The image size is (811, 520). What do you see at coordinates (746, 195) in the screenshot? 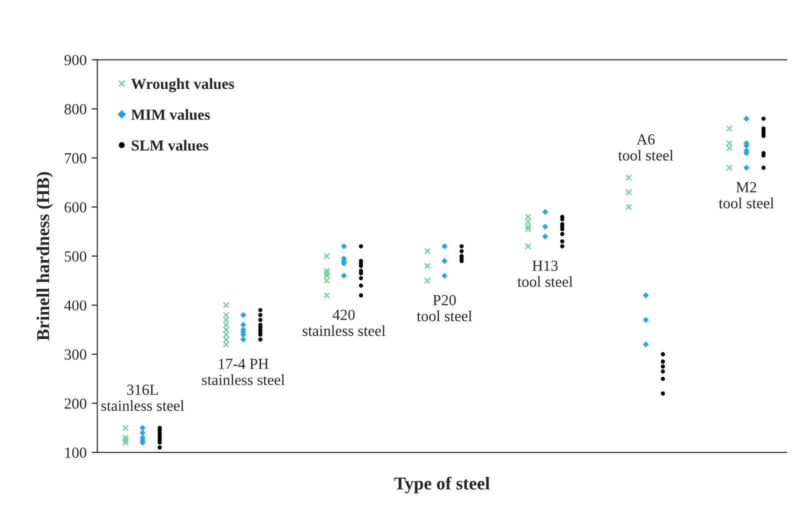
I see `annotation: M2 tool steel` at bounding box center [746, 195].